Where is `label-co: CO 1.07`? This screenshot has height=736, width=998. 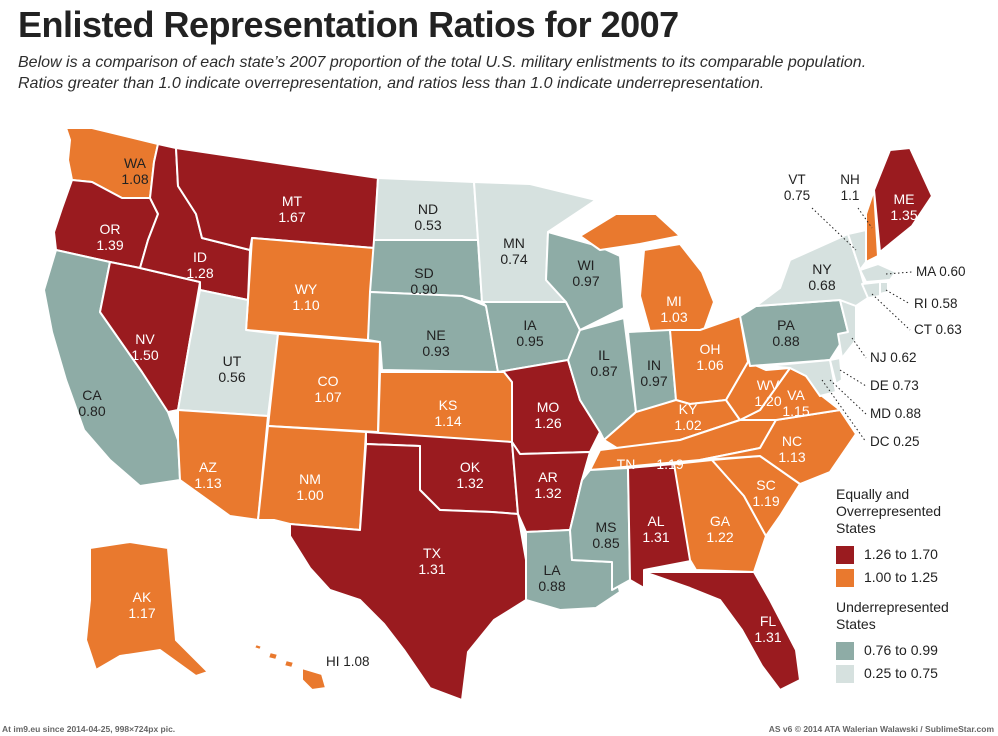
label-co: CO 1.07 is located at coordinates (327, 389).